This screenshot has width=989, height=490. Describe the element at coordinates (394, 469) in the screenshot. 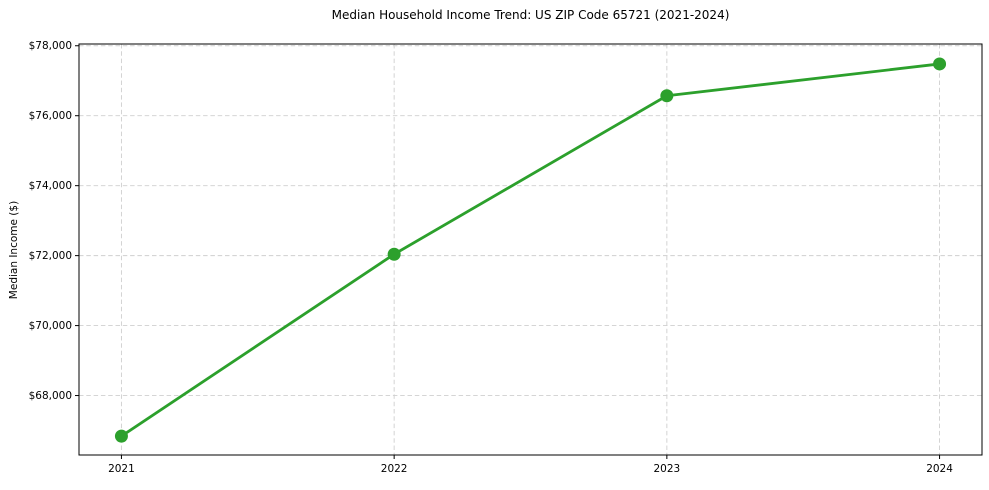

I see `x-tick-label: 2022` at that location.